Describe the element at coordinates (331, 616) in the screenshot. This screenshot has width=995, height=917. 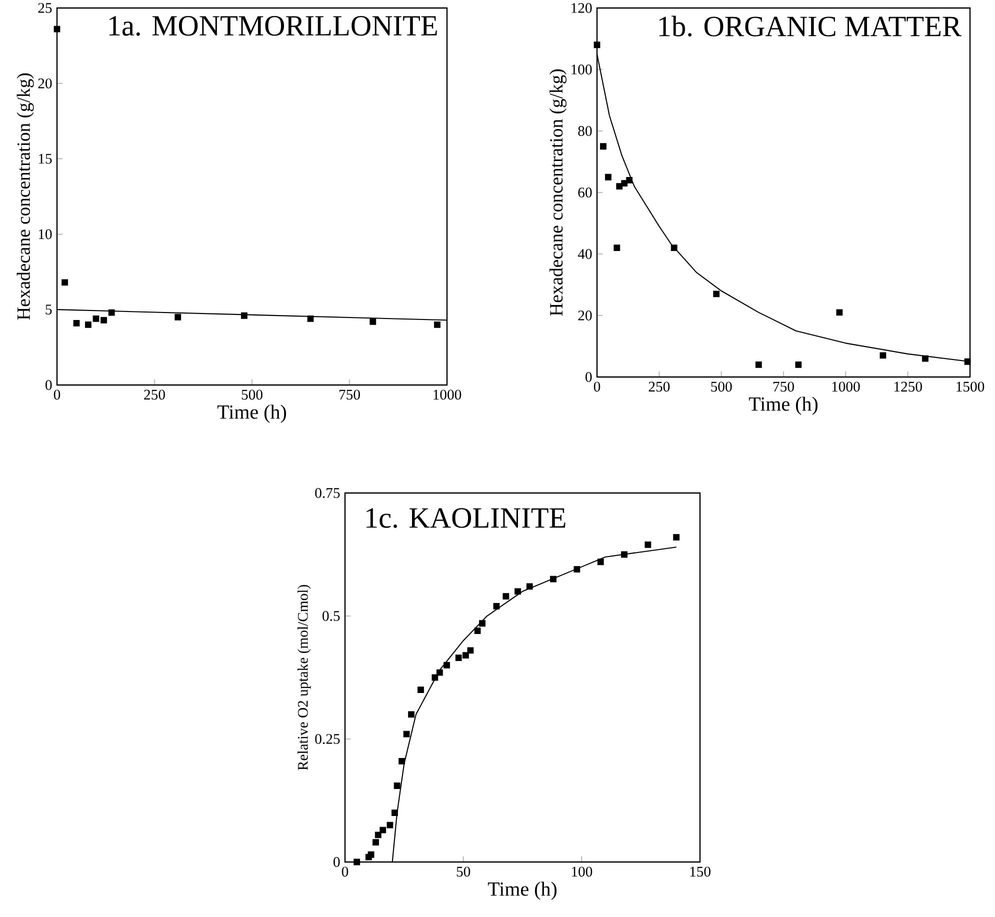
I see `y-tick-label: 0.5` at that location.